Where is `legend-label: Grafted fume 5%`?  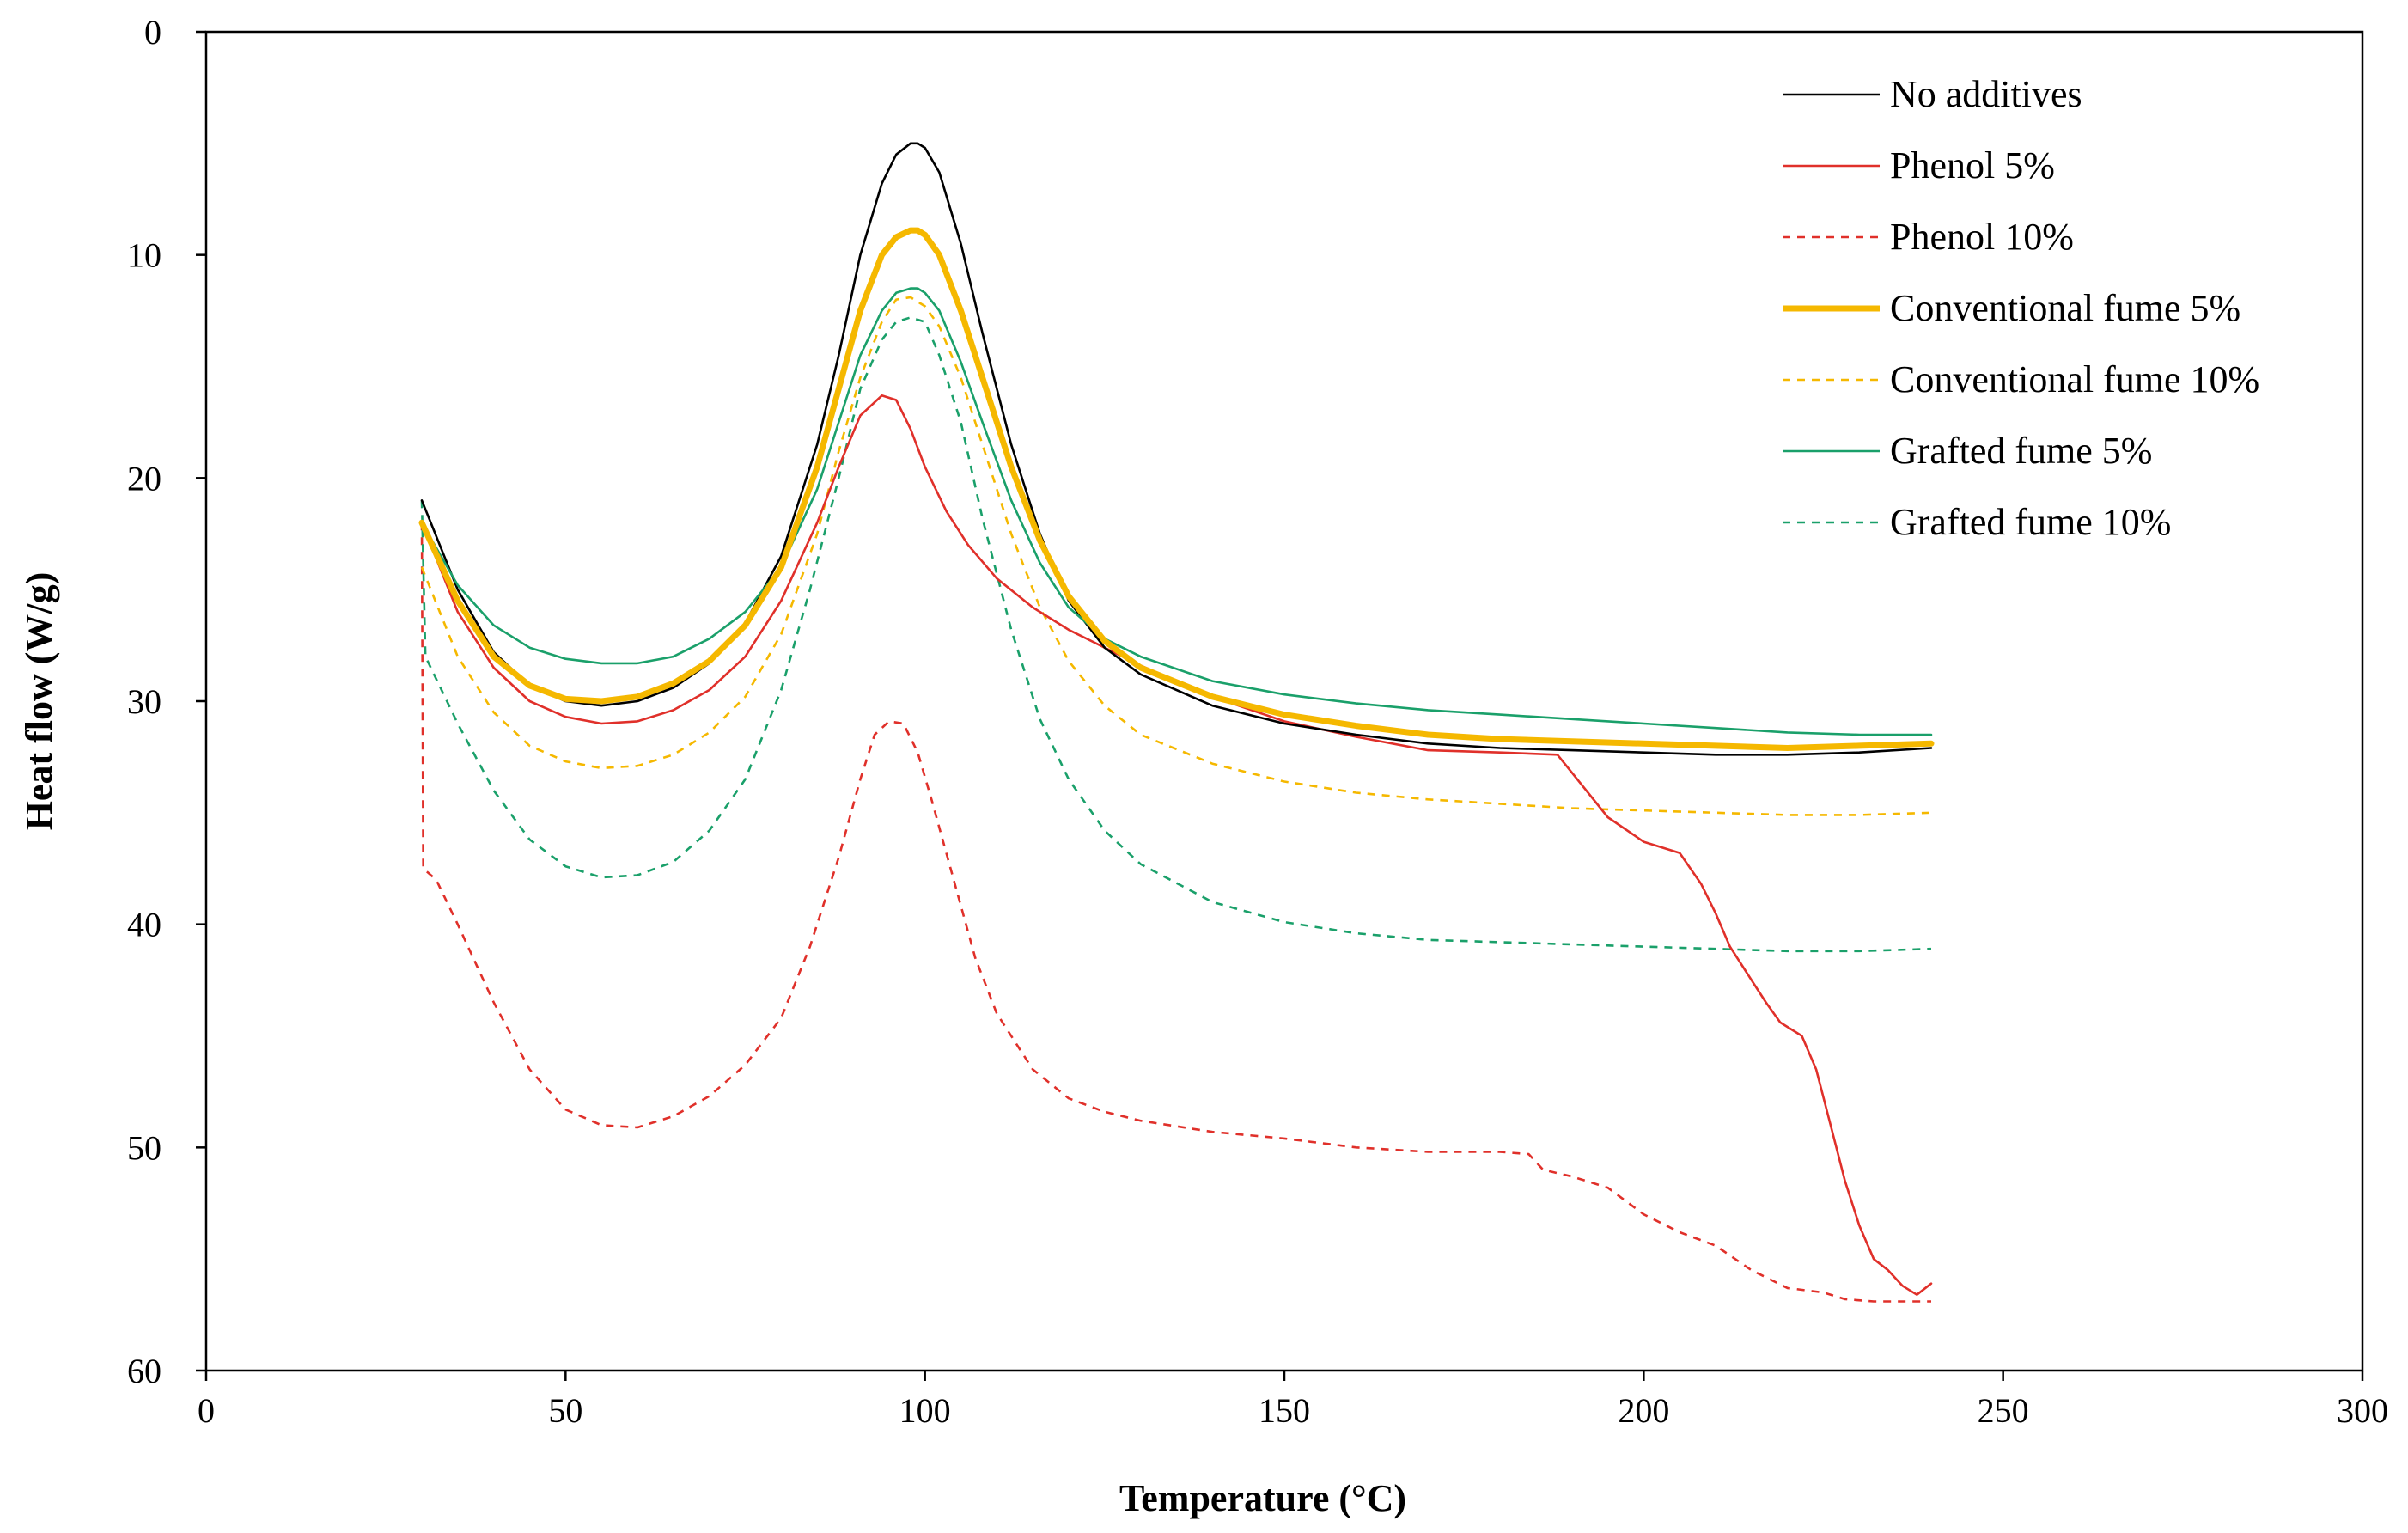 legend-label: Grafted fume 5% is located at coordinates (2021, 451).